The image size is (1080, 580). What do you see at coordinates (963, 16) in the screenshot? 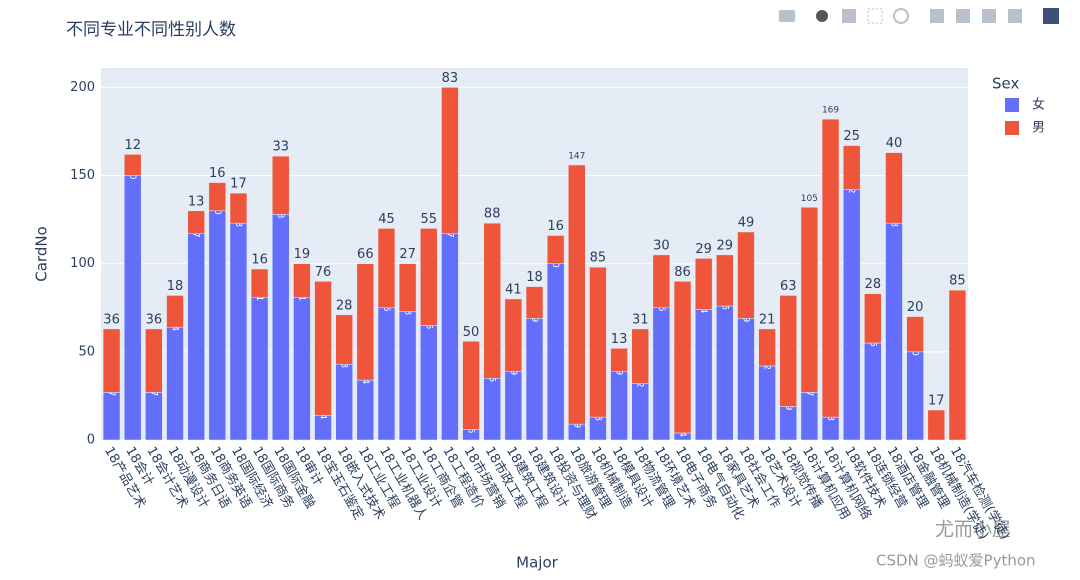
I see `zoom-out-icon` at bounding box center [963, 16].